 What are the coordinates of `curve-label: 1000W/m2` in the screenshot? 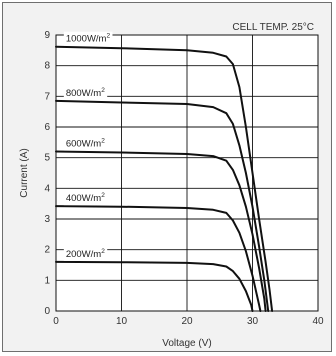 It's located at (88, 39).